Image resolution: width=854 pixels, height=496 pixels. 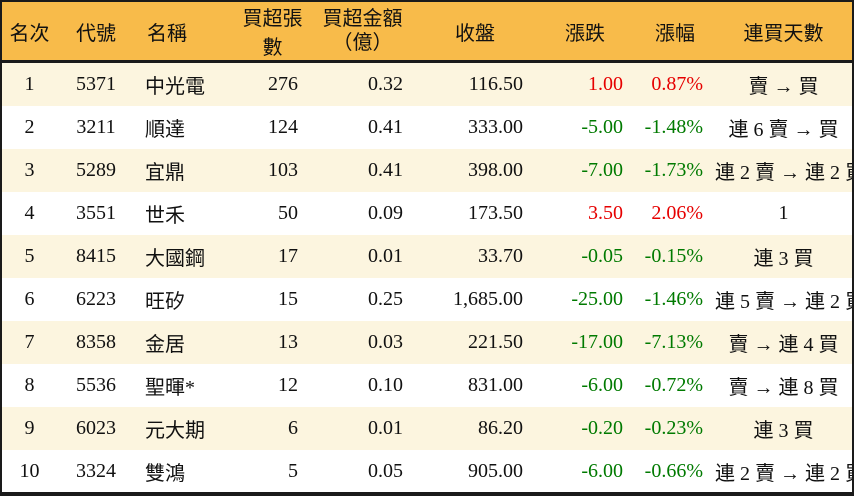 What do you see at coordinates (362, 19) in the screenshot?
I see `col-header-amount-line1: 買超金額` at bounding box center [362, 19].